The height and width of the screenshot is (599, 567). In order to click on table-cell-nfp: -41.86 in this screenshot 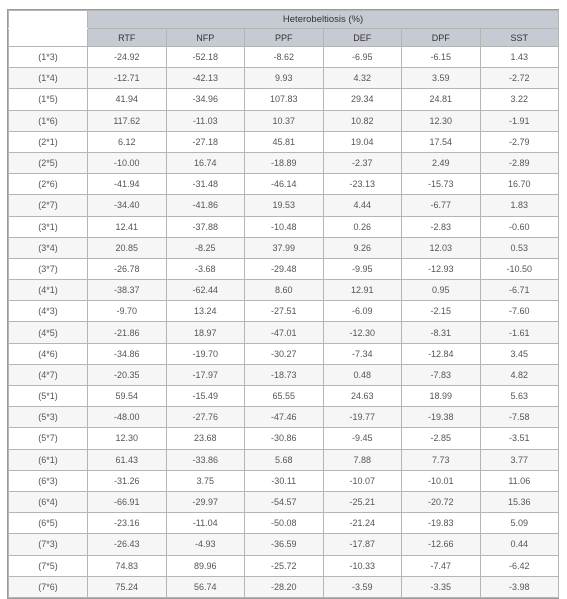, I will do `click(205, 205)`.